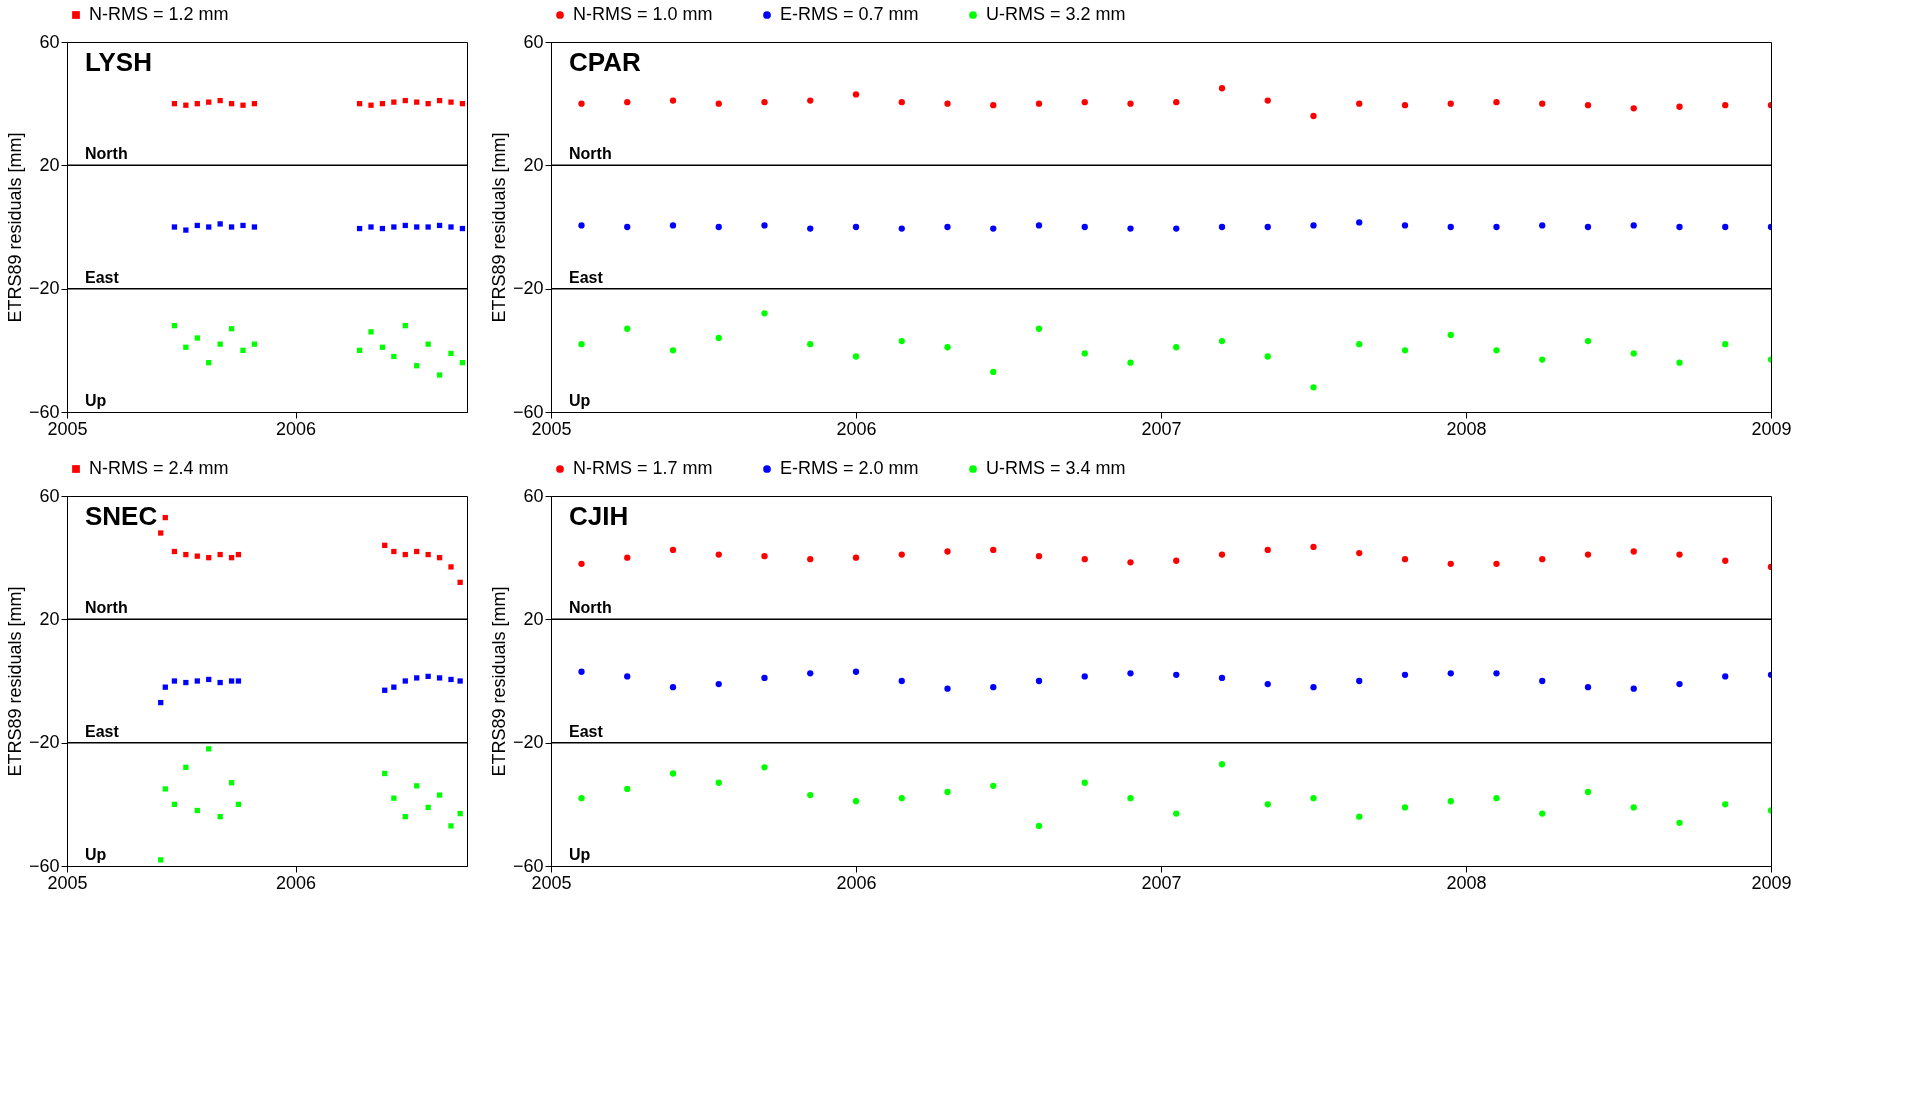 The width and height of the screenshot is (1918, 1105). I want to click on x-tick-label: 2007, so click(1161, 882).